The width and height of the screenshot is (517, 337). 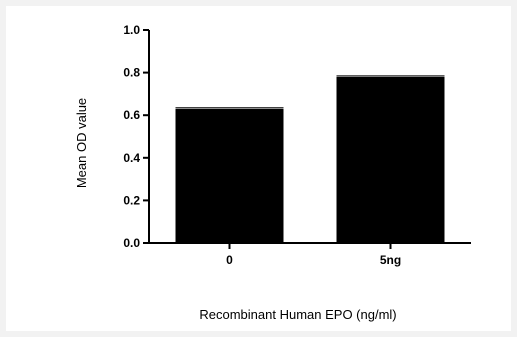 What do you see at coordinates (136, 136) in the screenshot?
I see `y-axis: 0.0 0.2 0.4 0.6 0.8 1.0` at bounding box center [136, 136].